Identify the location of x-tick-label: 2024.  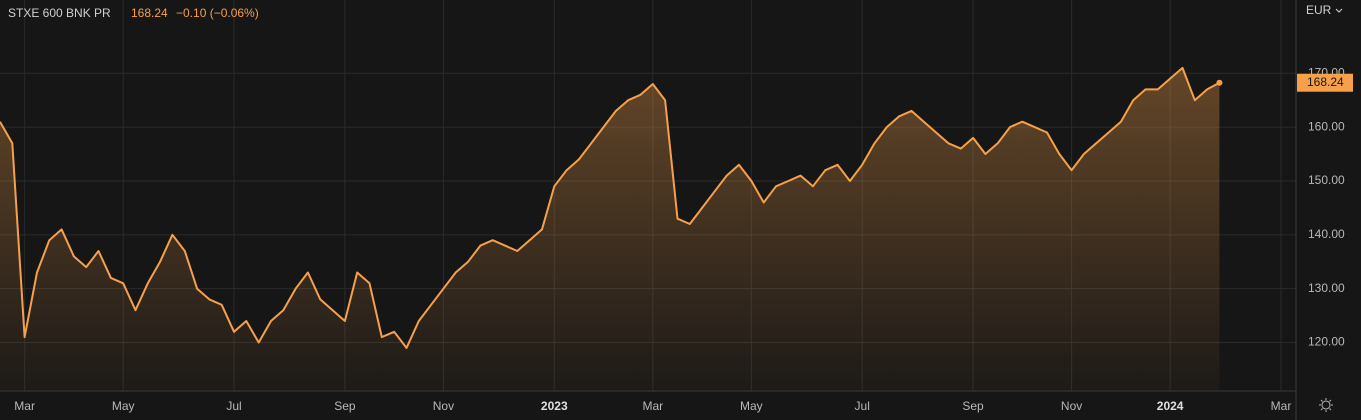
(1170, 406).